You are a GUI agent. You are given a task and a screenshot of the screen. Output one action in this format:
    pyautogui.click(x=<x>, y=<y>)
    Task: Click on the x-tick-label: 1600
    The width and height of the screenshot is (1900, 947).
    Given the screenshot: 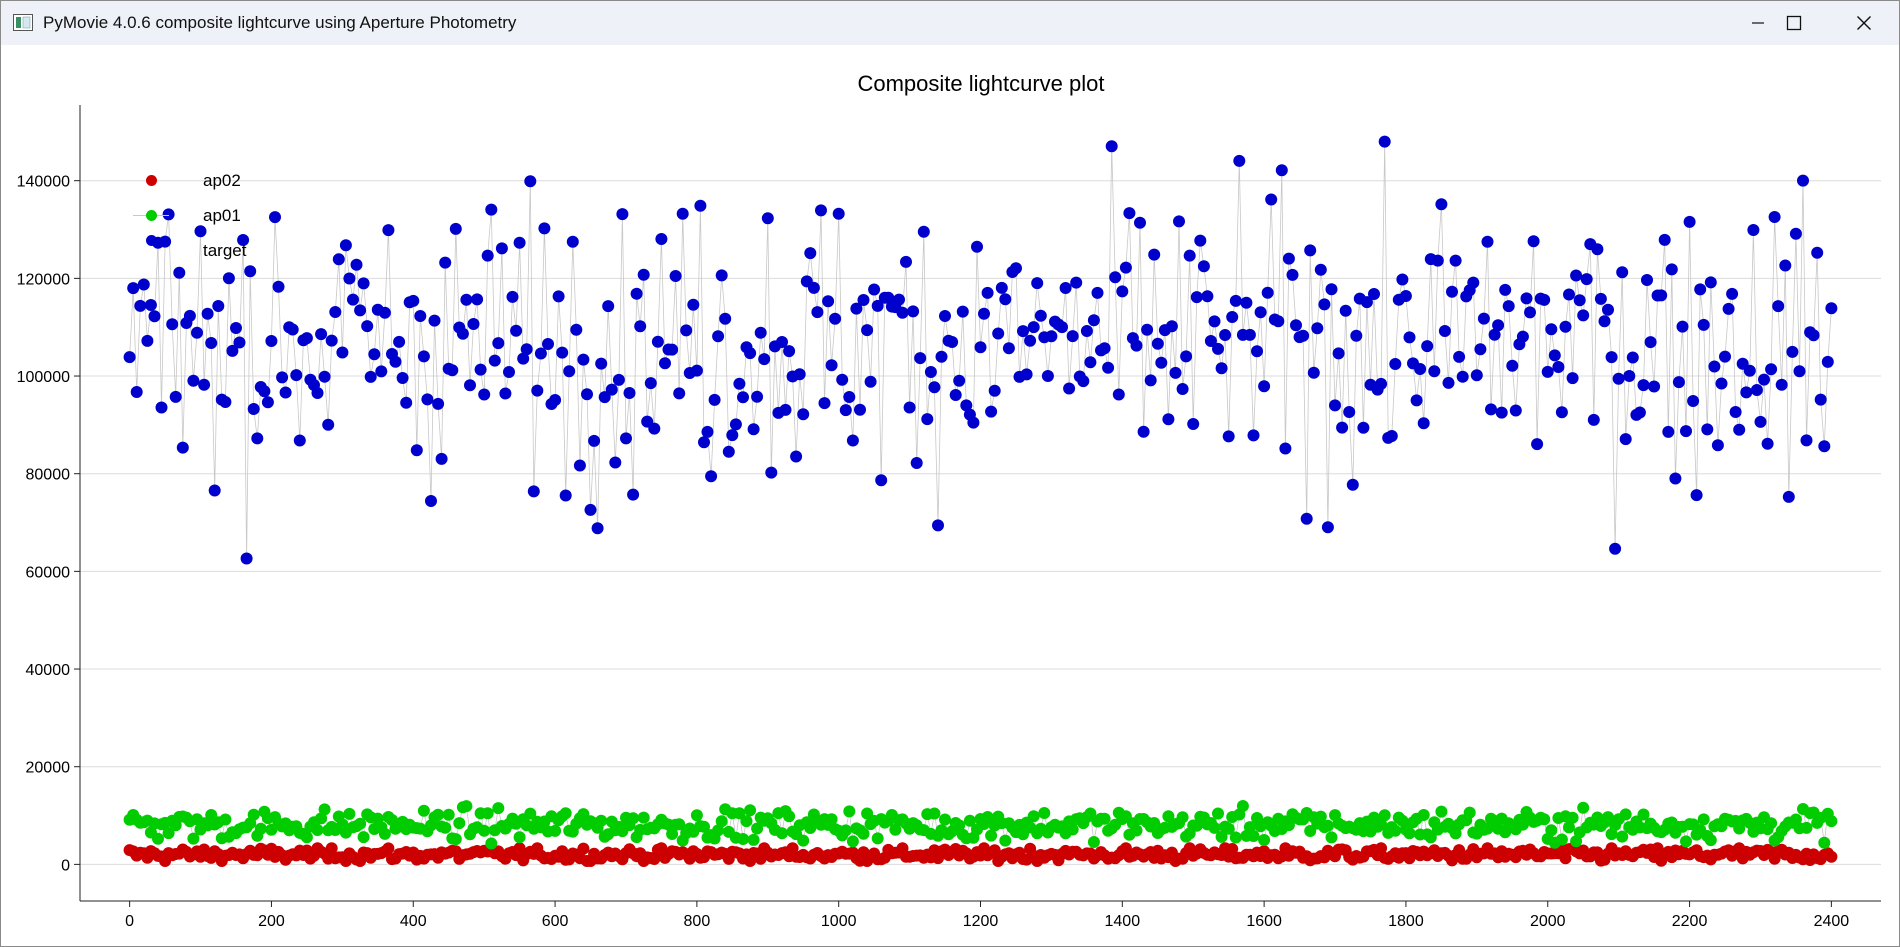 What is the action you would take?
    pyautogui.click(x=1264, y=921)
    